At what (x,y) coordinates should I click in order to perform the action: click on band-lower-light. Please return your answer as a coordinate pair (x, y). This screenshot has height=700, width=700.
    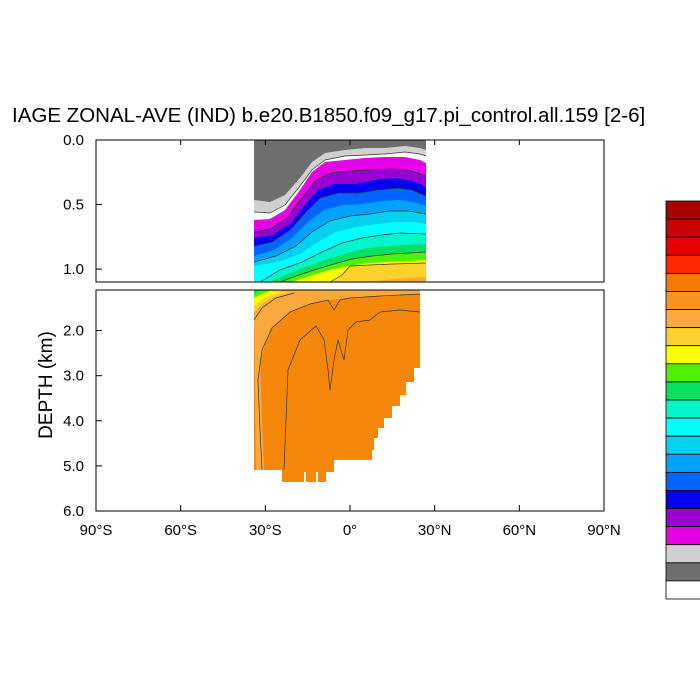
    Looking at the image, I should click on (337, 380).